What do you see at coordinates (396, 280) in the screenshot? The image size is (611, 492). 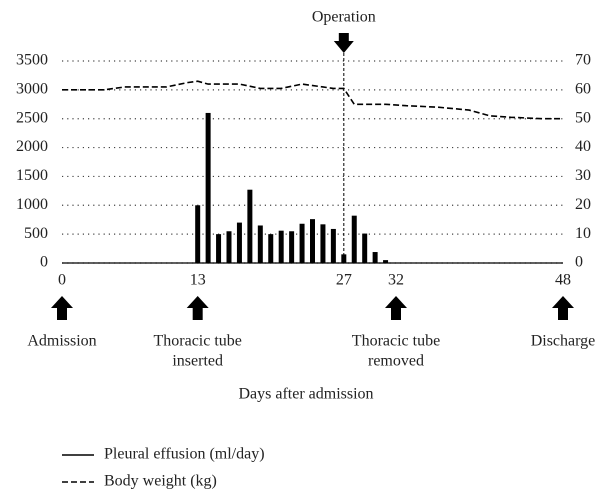 I see `x-tick-label: 32` at bounding box center [396, 280].